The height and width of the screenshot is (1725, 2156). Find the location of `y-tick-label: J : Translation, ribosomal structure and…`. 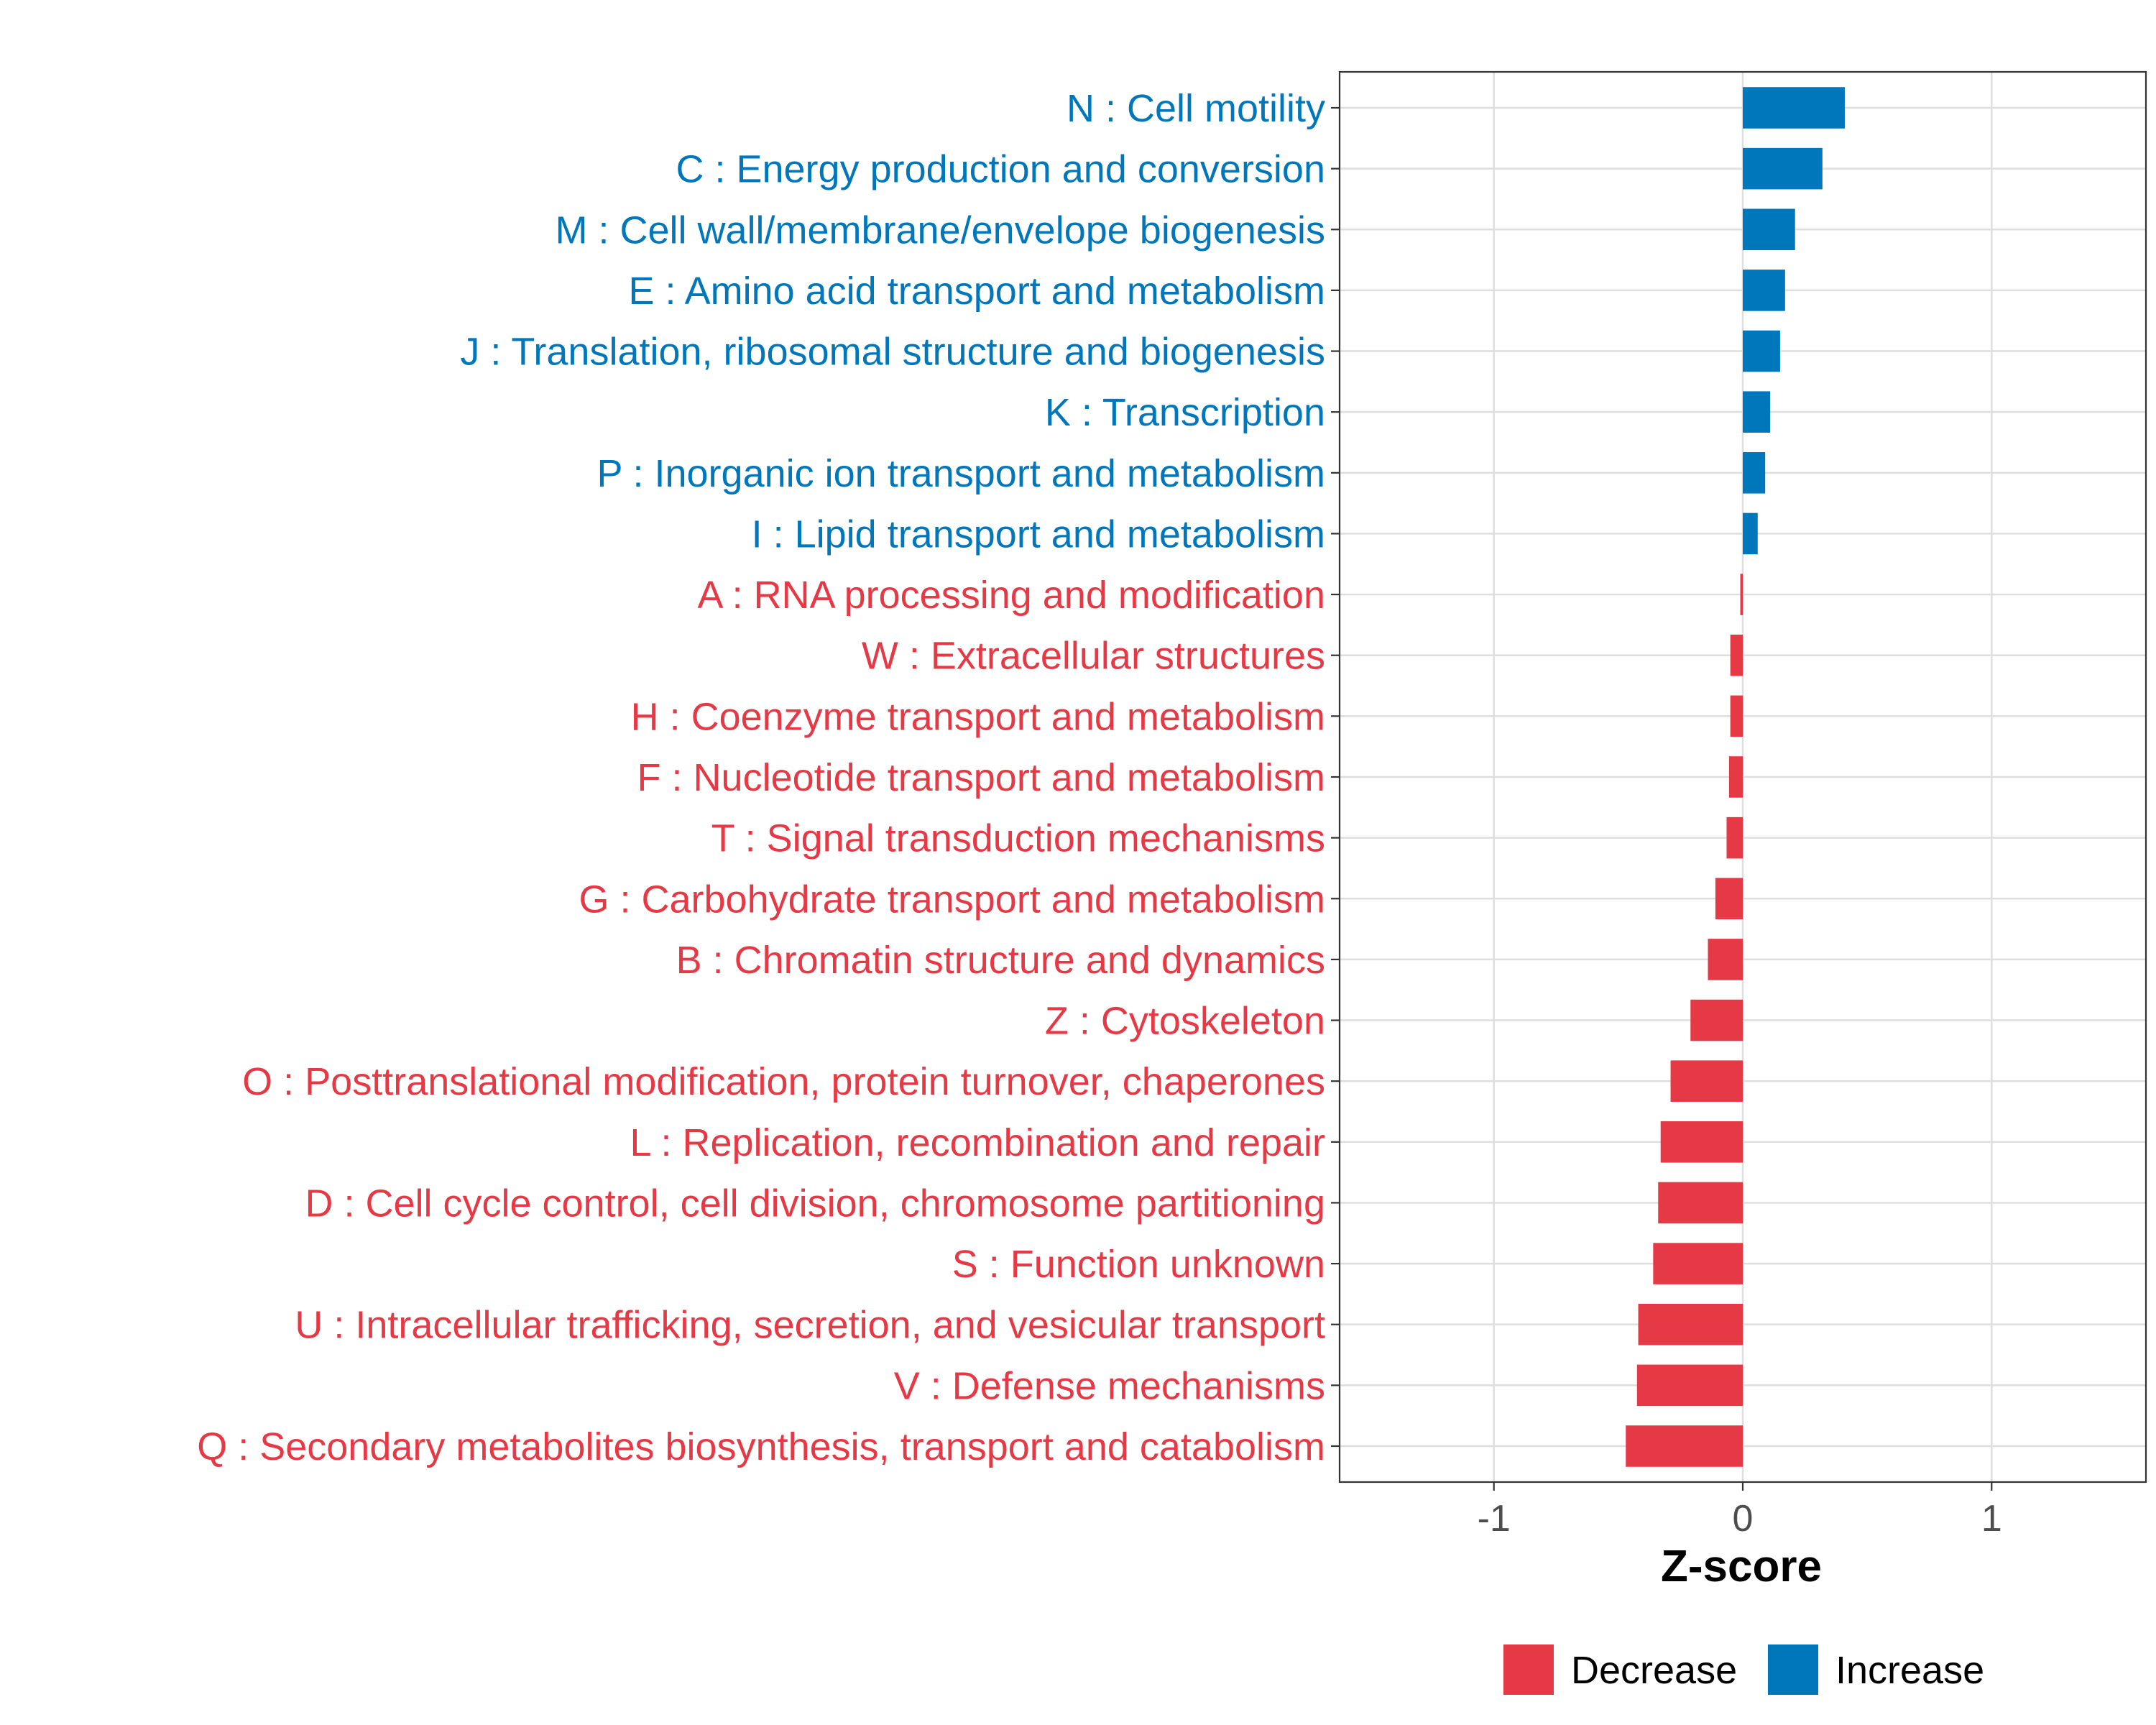

y-tick-label: J : Translation, ribosomal structure and… is located at coordinates (892, 352).